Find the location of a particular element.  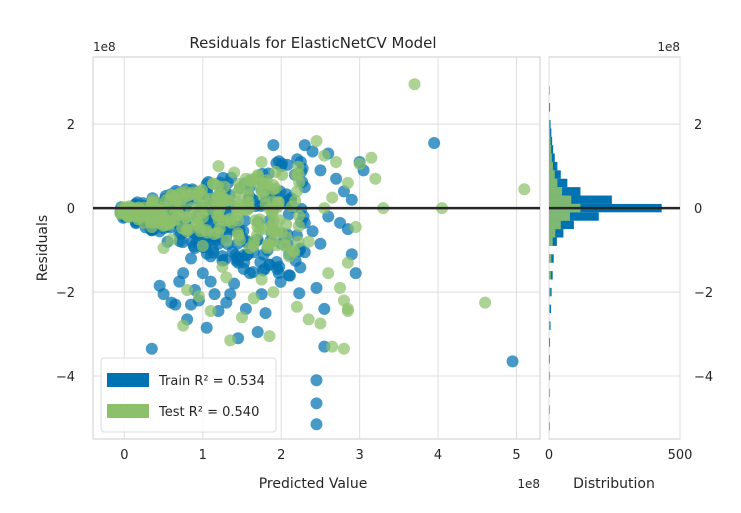

legend-train-label: Train R² = 0.534 is located at coordinates (211, 381).